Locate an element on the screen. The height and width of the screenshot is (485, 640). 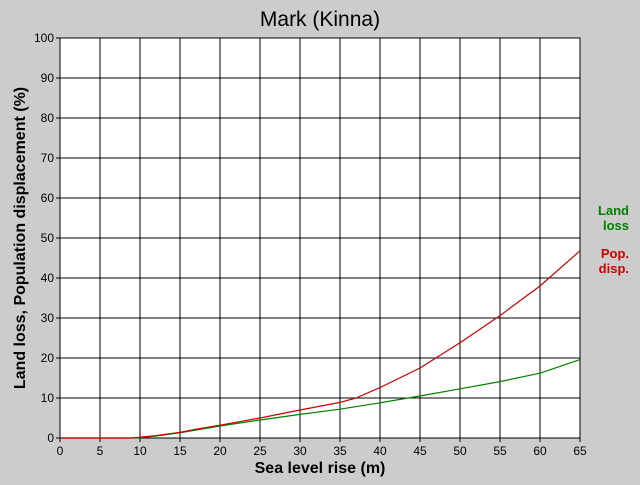
x-axis-label: Sea level rise (m) is located at coordinates (320, 468).